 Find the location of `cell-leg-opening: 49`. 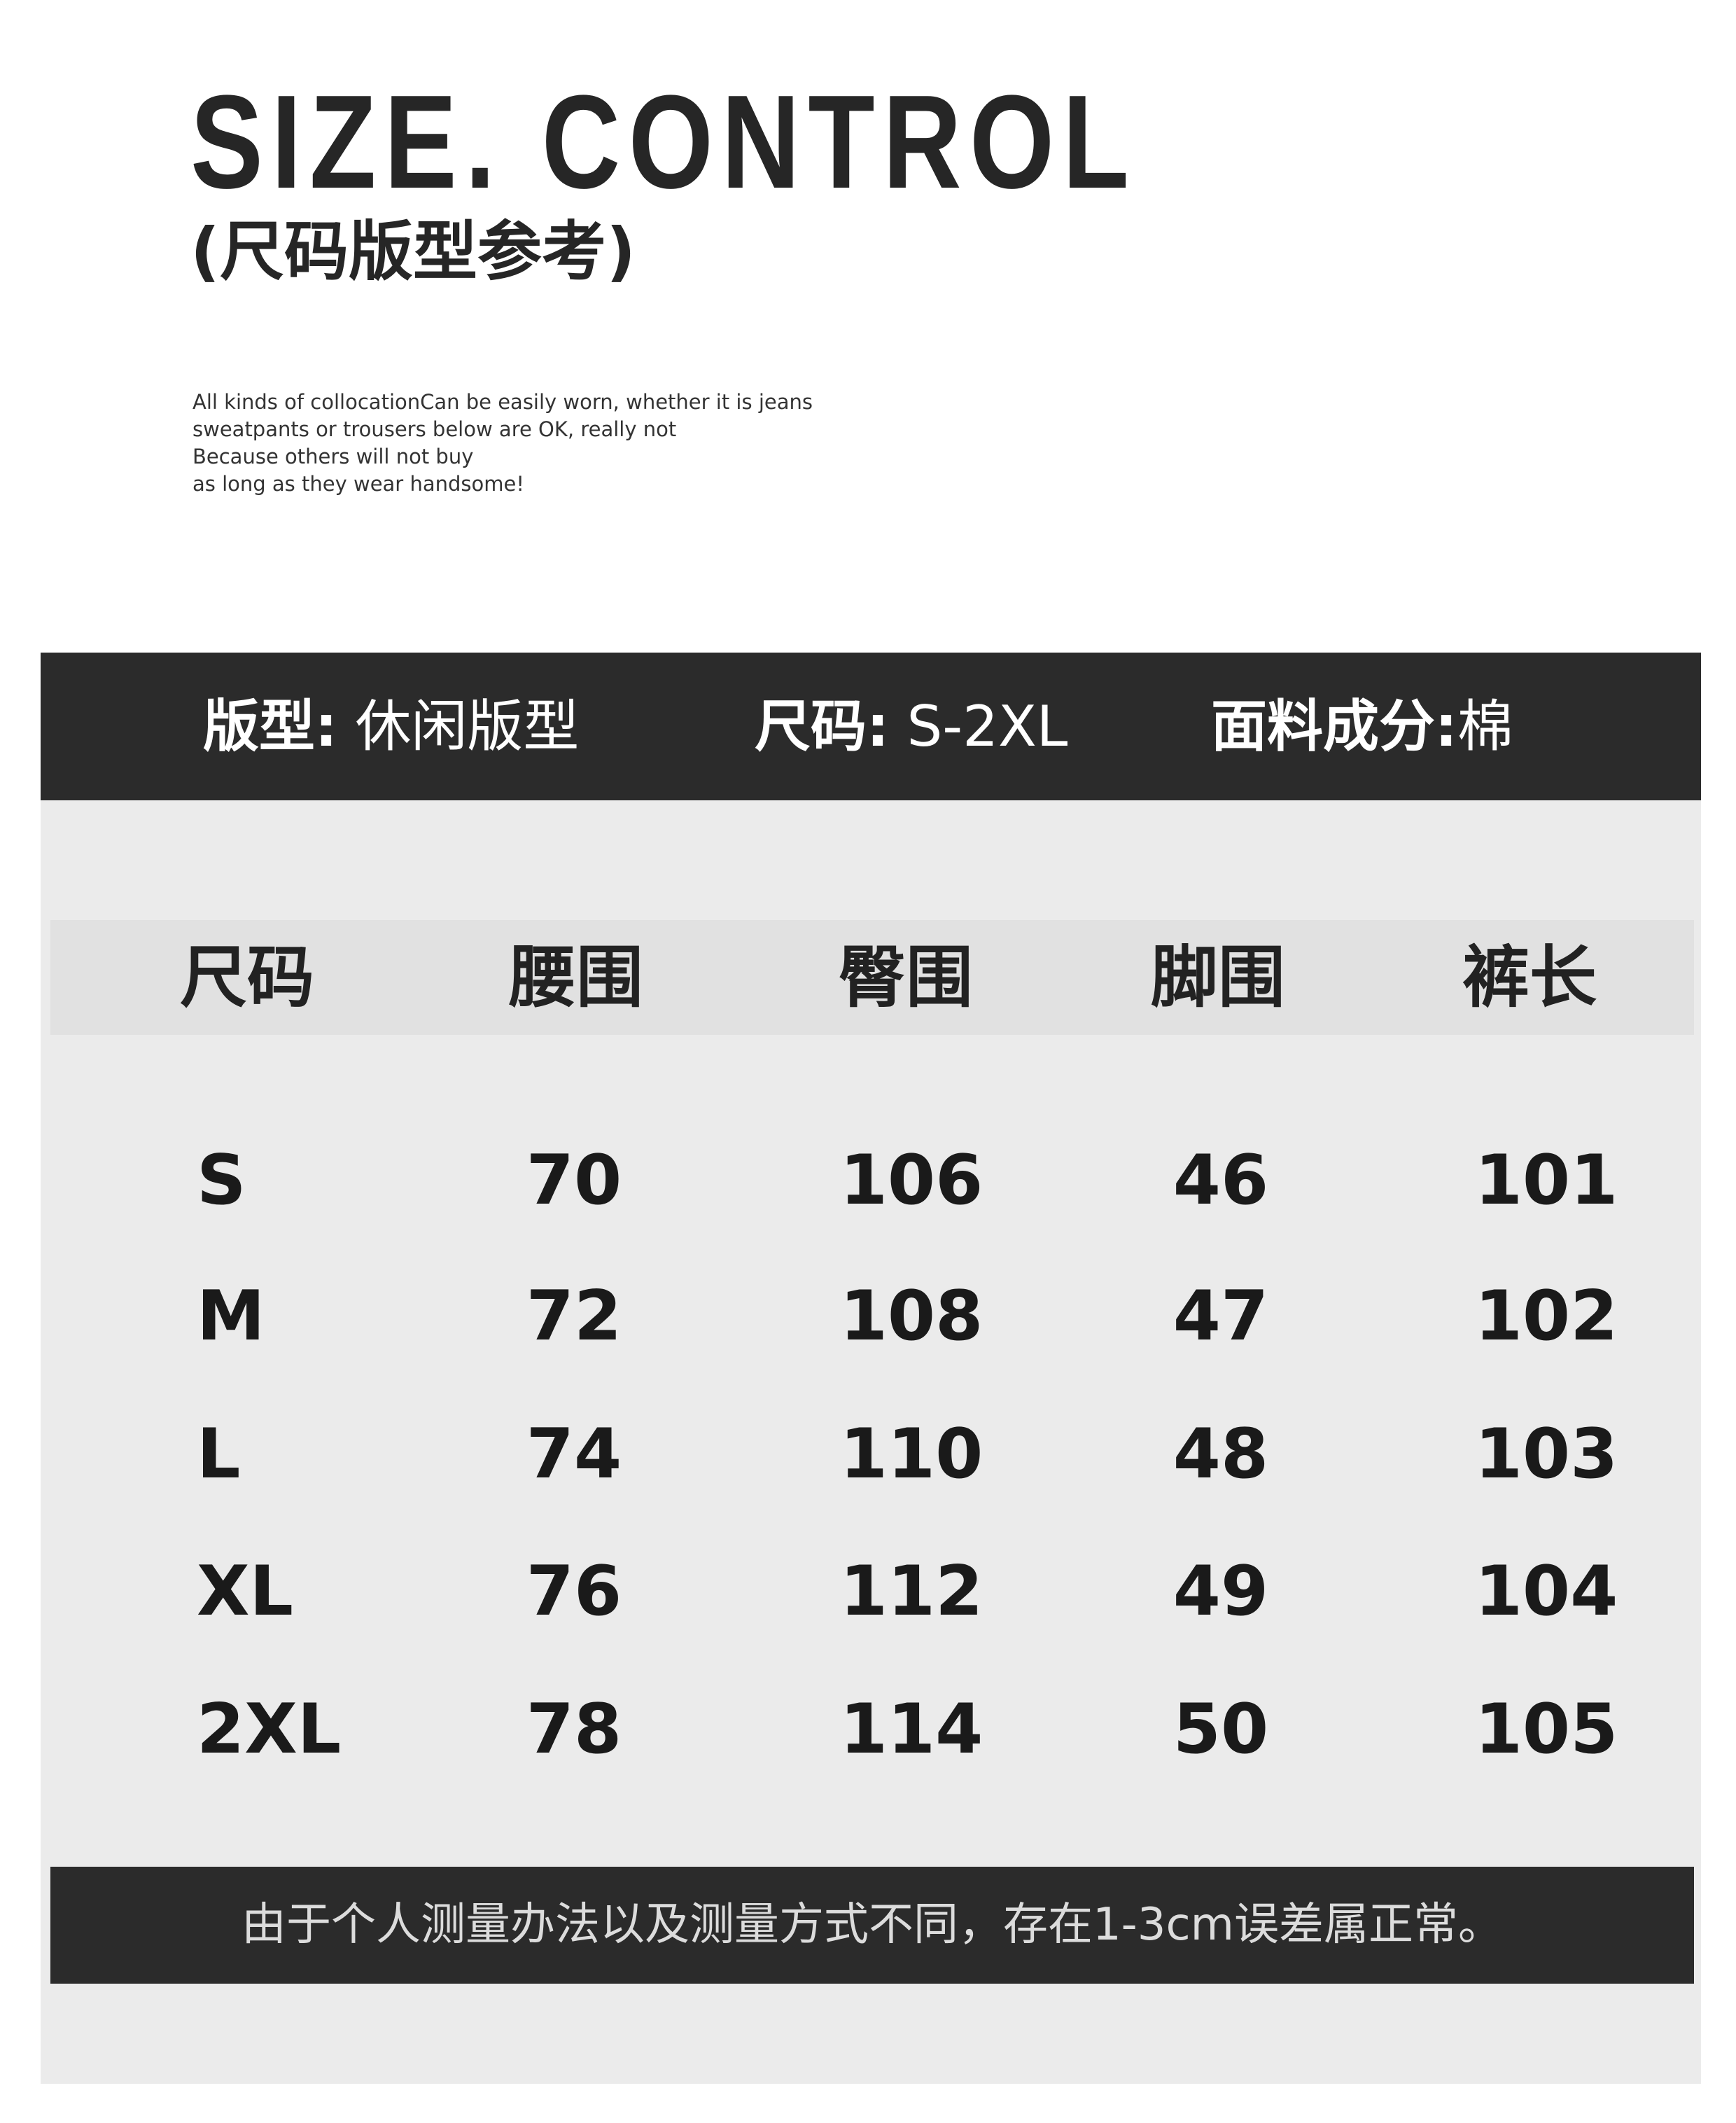

cell-leg-opening: 49 is located at coordinates (1220, 1592).